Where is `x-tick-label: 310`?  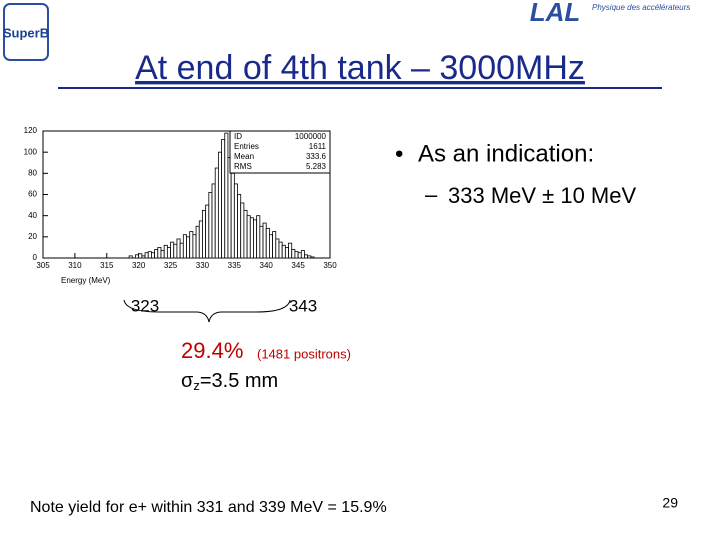
x-tick-label: 310 is located at coordinates (75, 265).